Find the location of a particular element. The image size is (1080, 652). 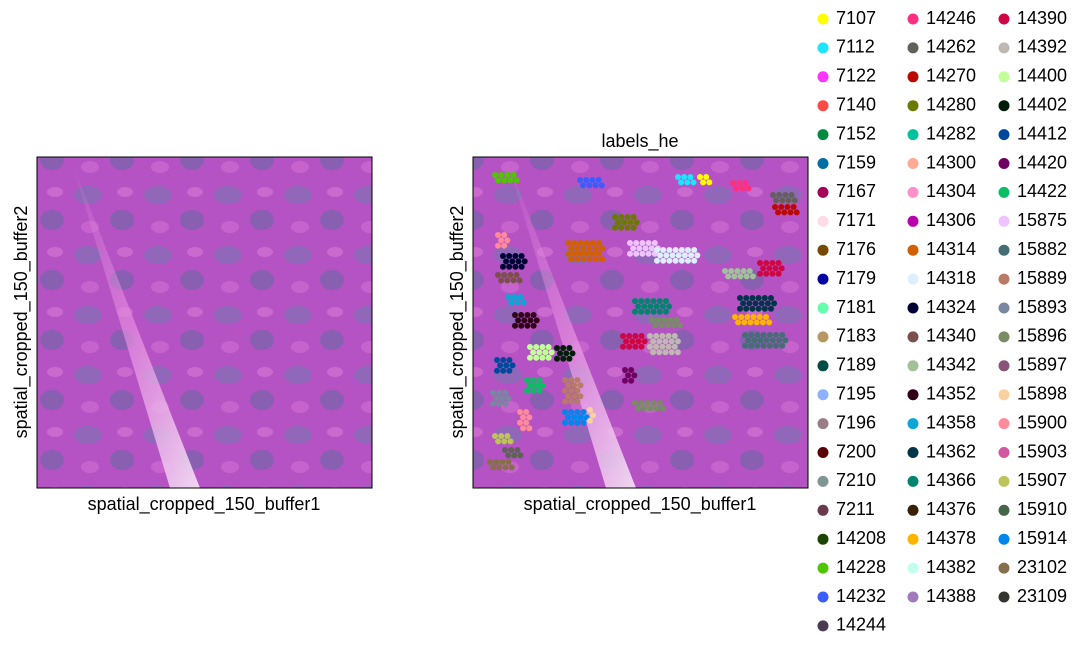

panel-title: labels_he is located at coordinates (639, 141).